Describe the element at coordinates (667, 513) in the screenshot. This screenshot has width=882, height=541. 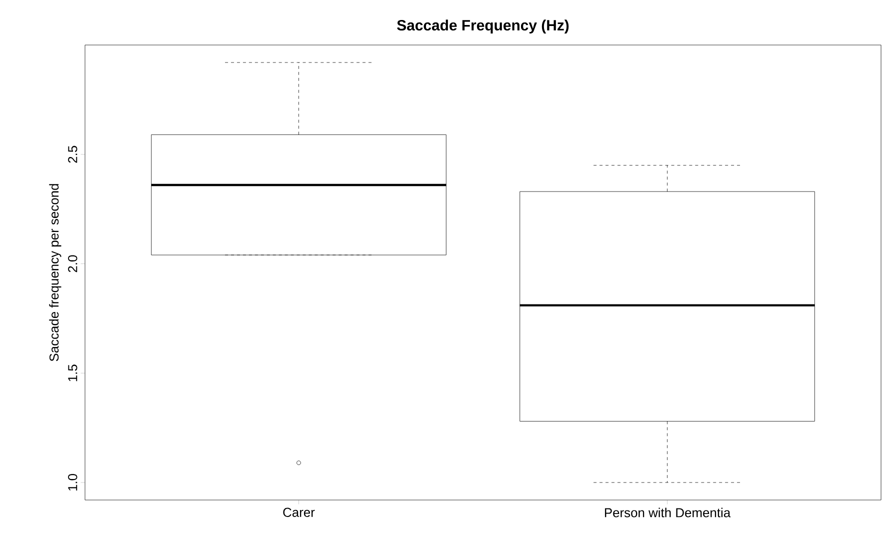
I see `x-tick-label: Person with Dementia` at that location.